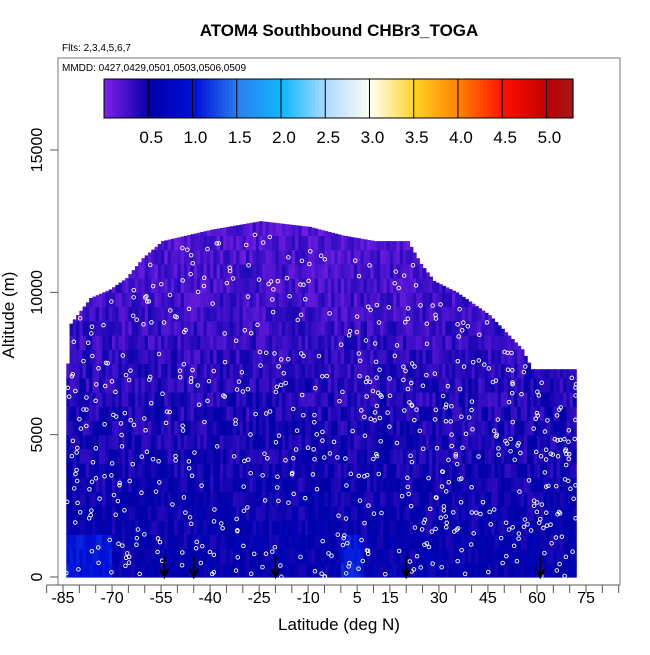 This screenshot has width=650, height=655. I want to click on x-tick-label: -10, so click(308, 598).